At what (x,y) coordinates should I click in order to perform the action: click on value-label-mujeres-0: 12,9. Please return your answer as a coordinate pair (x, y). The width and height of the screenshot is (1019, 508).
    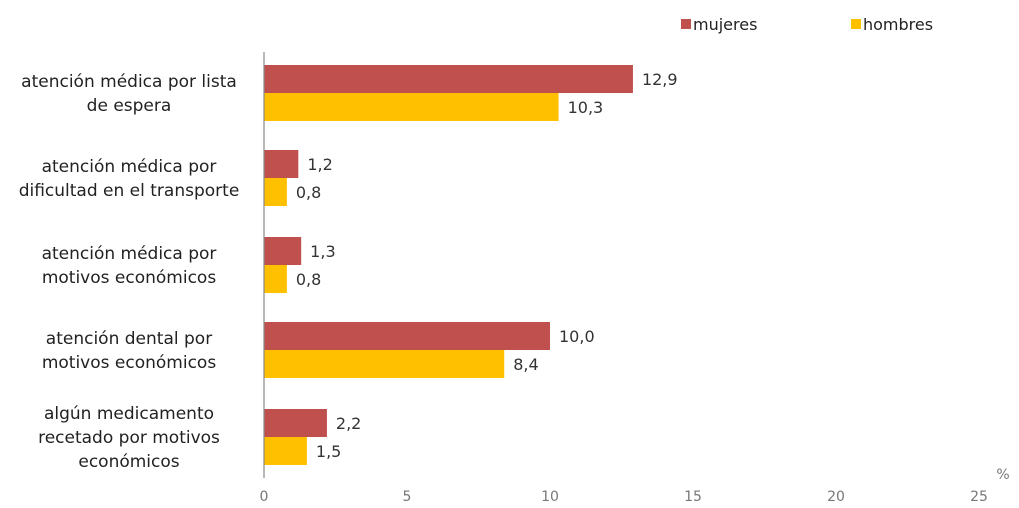
    Looking at the image, I should click on (660, 79).